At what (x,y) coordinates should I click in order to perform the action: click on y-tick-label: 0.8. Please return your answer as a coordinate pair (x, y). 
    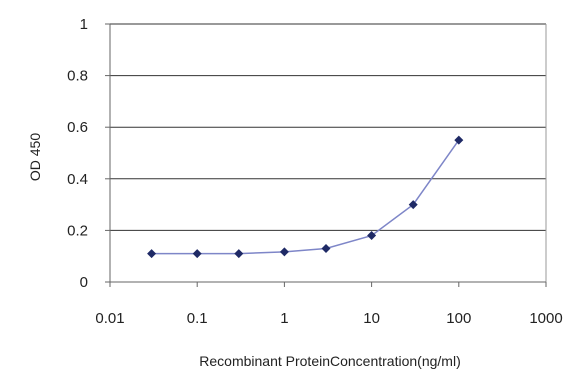
    Looking at the image, I should click on (77, 76).